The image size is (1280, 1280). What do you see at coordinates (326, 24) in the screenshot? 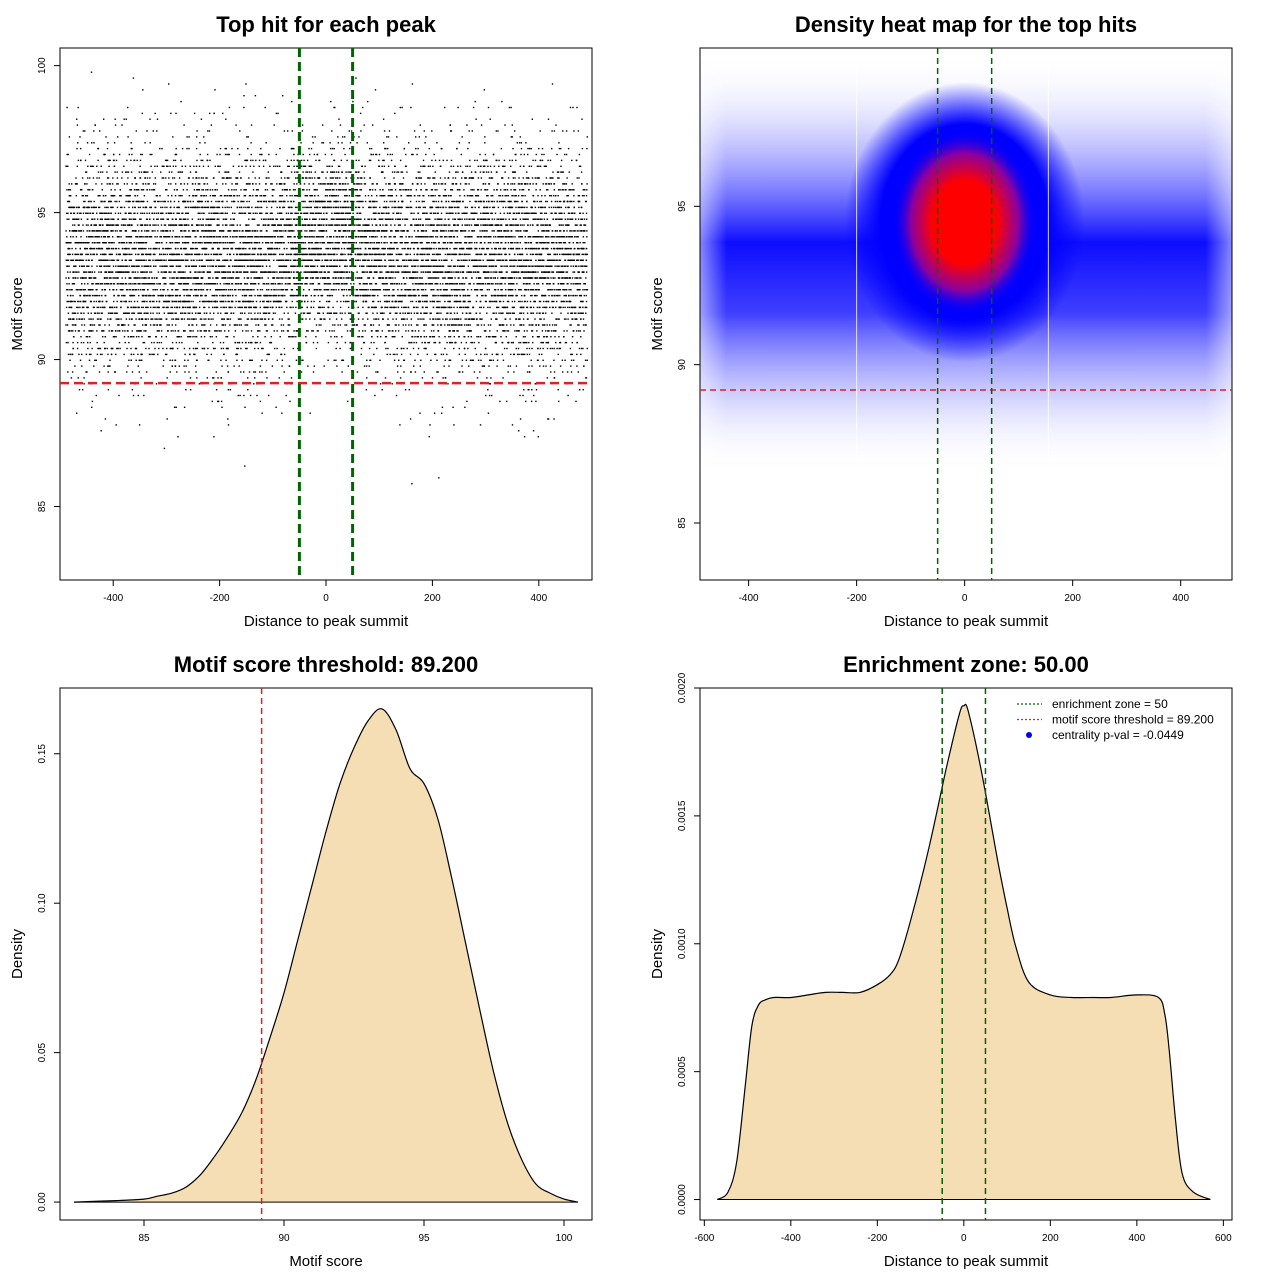
I see `chart-title: Top hit for each peak` at bounding box center [326, 24].